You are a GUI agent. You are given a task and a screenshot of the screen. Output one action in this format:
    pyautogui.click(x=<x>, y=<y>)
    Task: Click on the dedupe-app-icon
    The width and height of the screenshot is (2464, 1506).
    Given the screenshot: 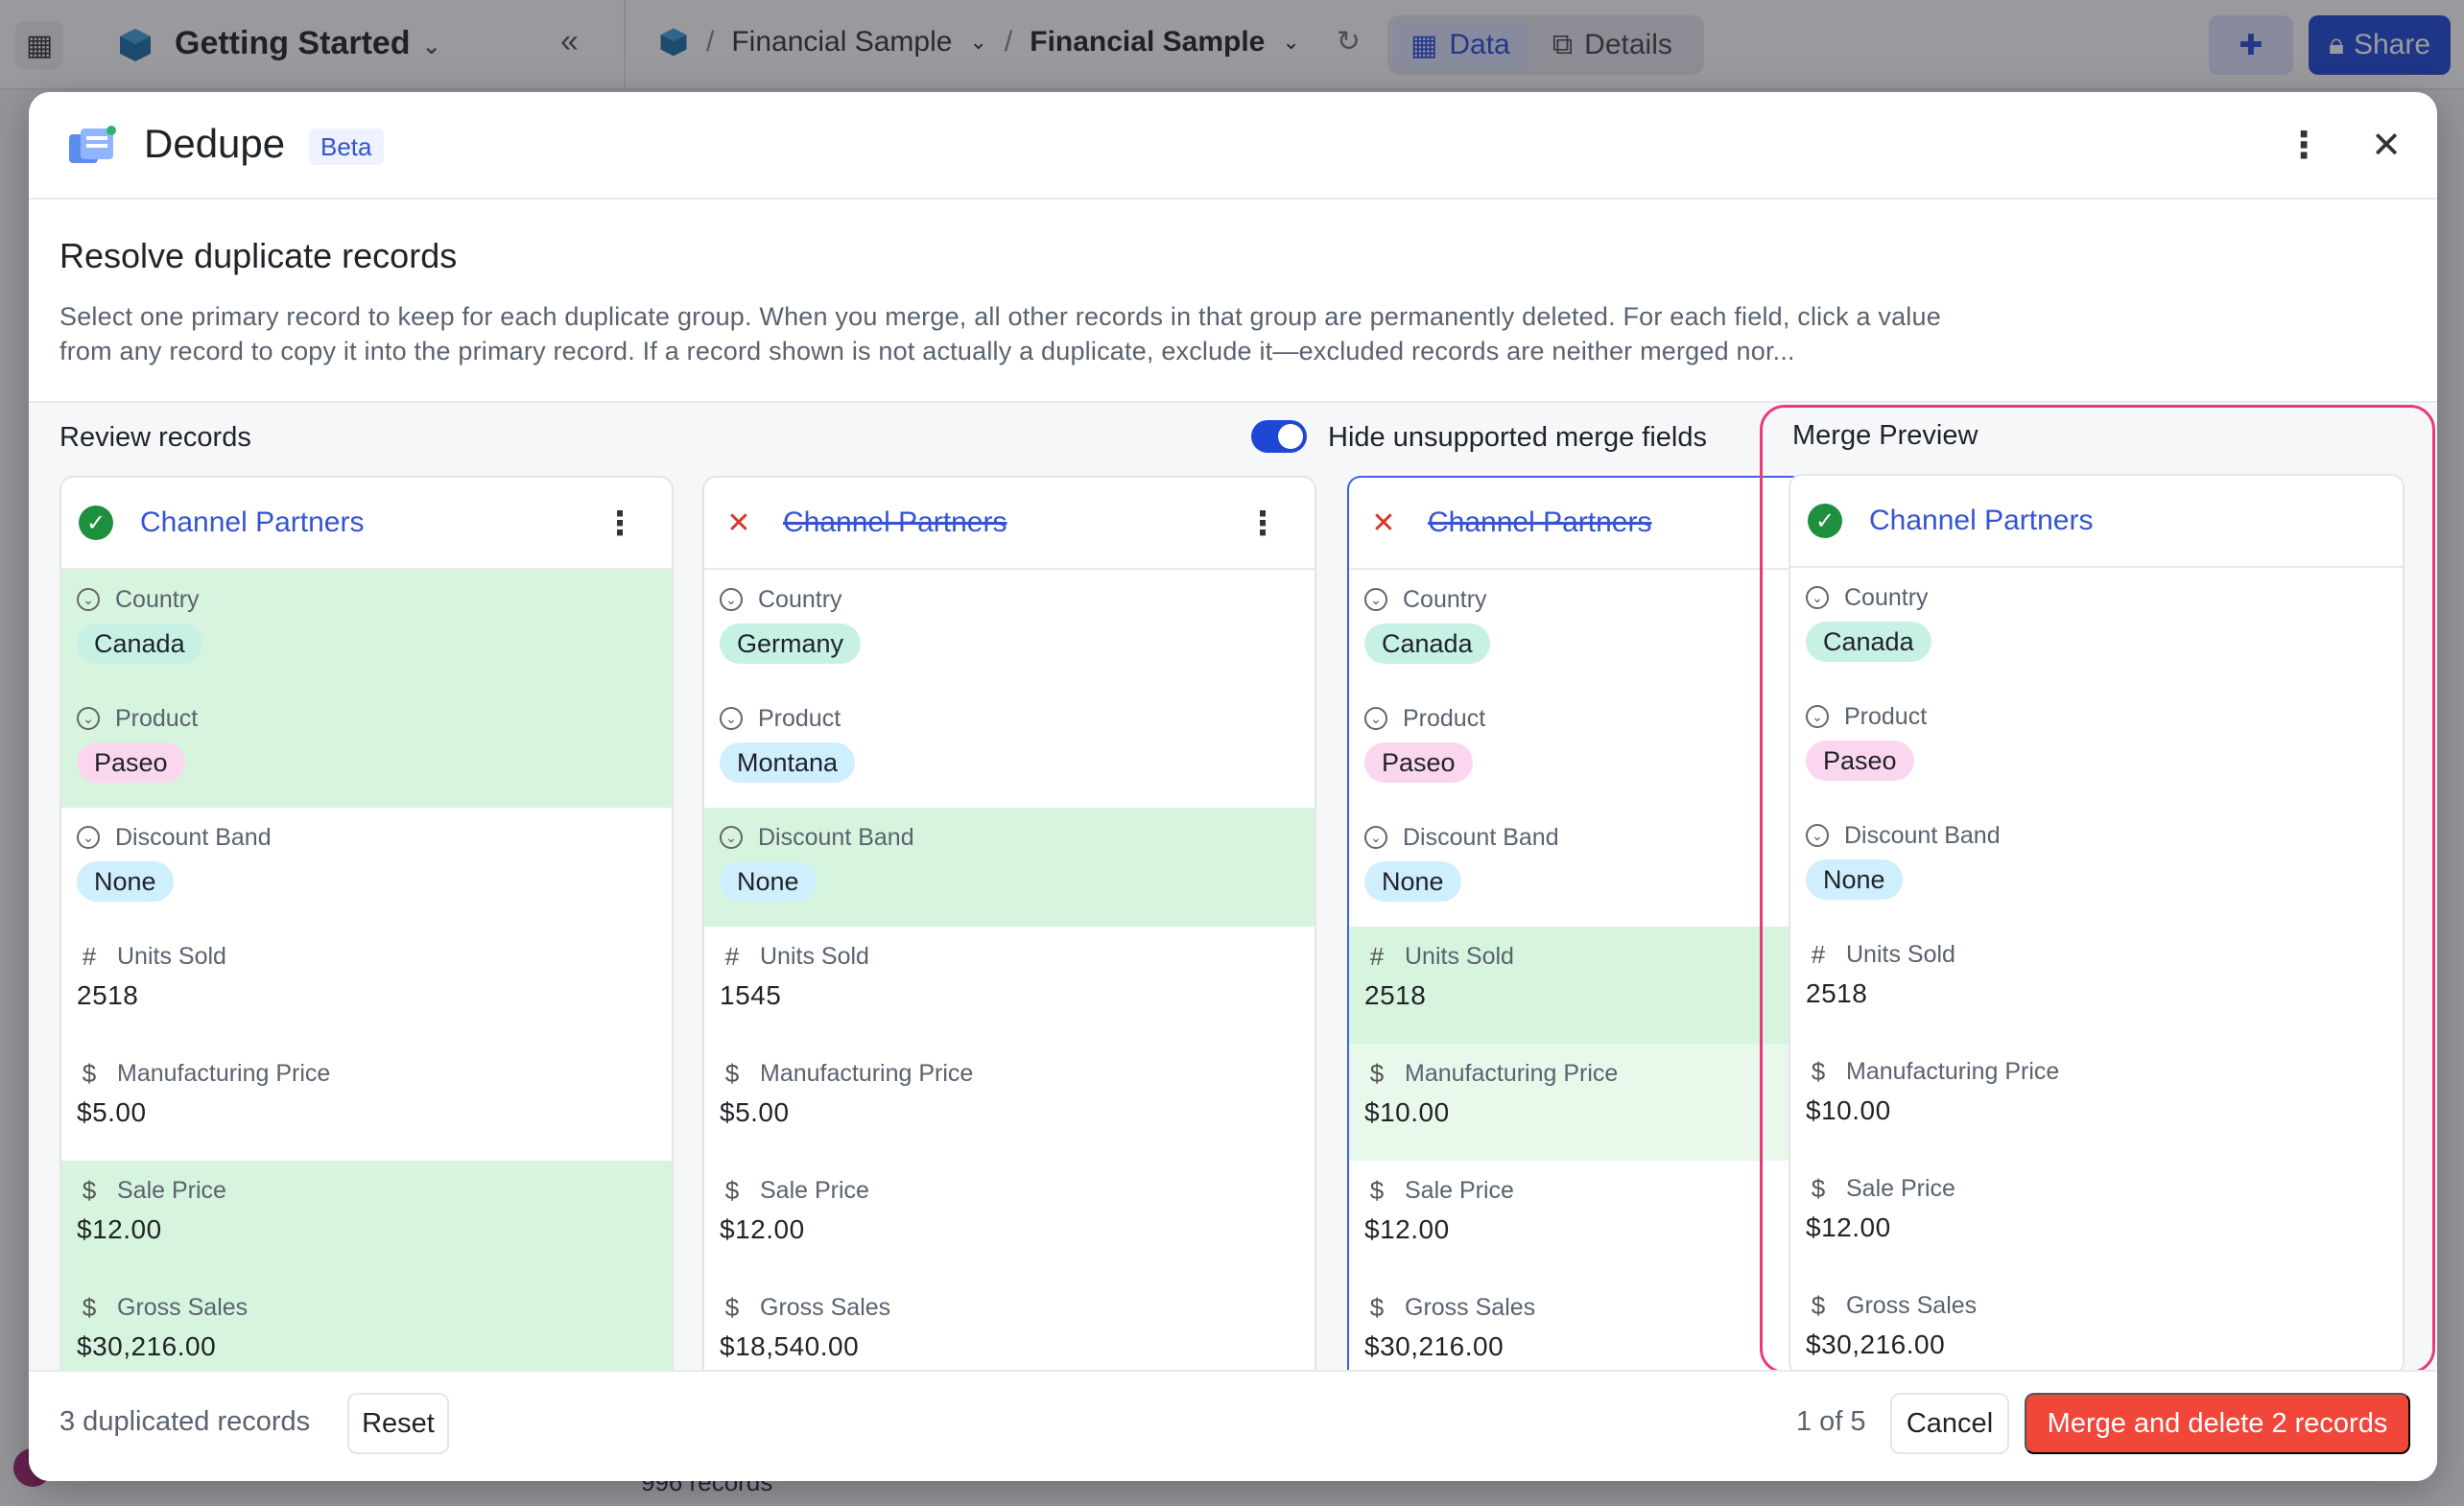 What is the action you would take?
    pyautogui.click(x=92, y=144)
    